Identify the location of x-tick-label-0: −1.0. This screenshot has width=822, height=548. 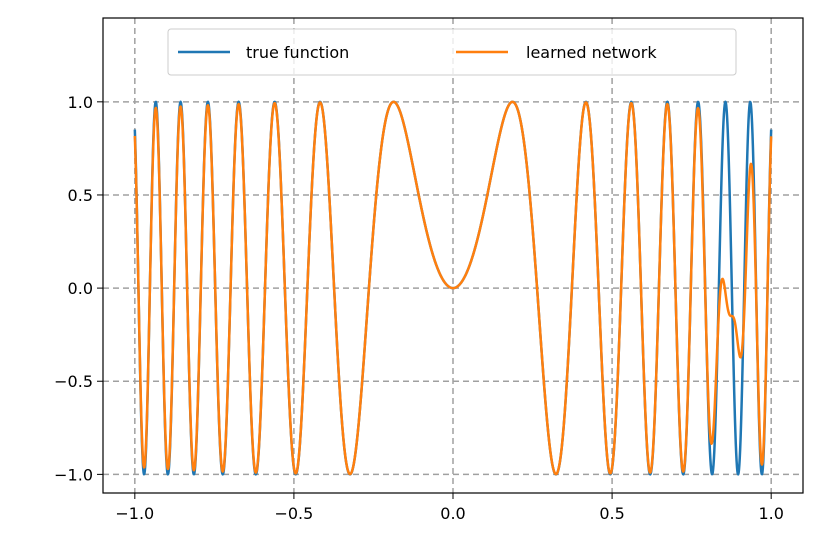
(134, 513).